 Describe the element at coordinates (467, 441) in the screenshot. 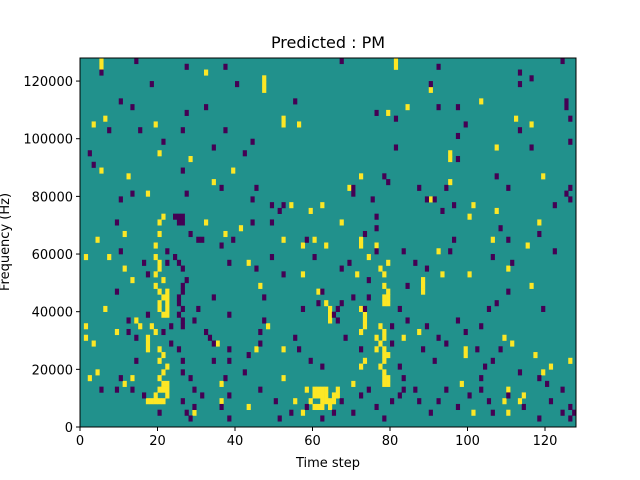

I see `x-tick-label: 100` at that location.